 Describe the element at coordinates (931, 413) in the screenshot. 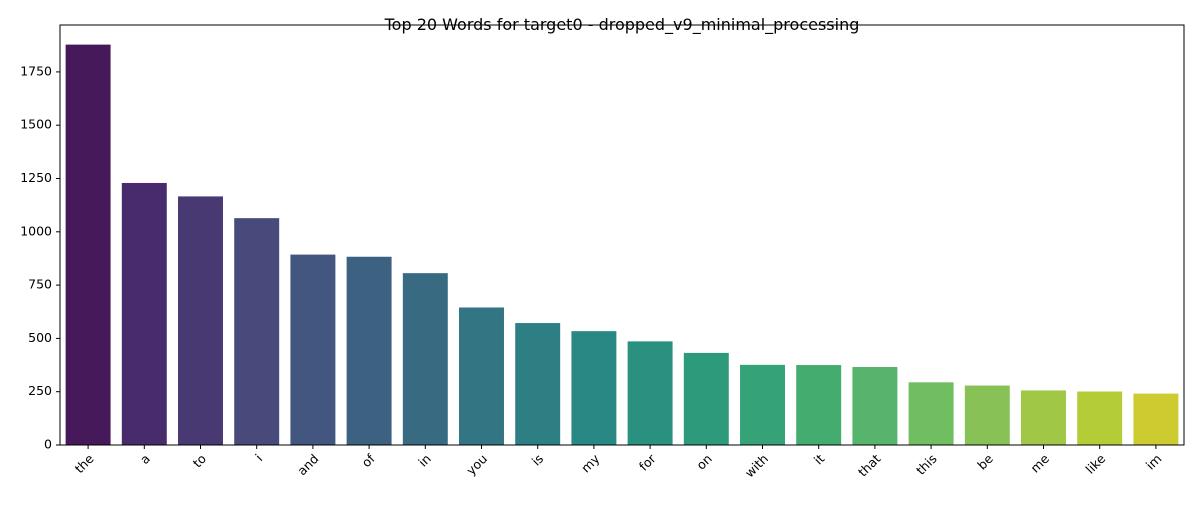

I see `bar-this` at that location.